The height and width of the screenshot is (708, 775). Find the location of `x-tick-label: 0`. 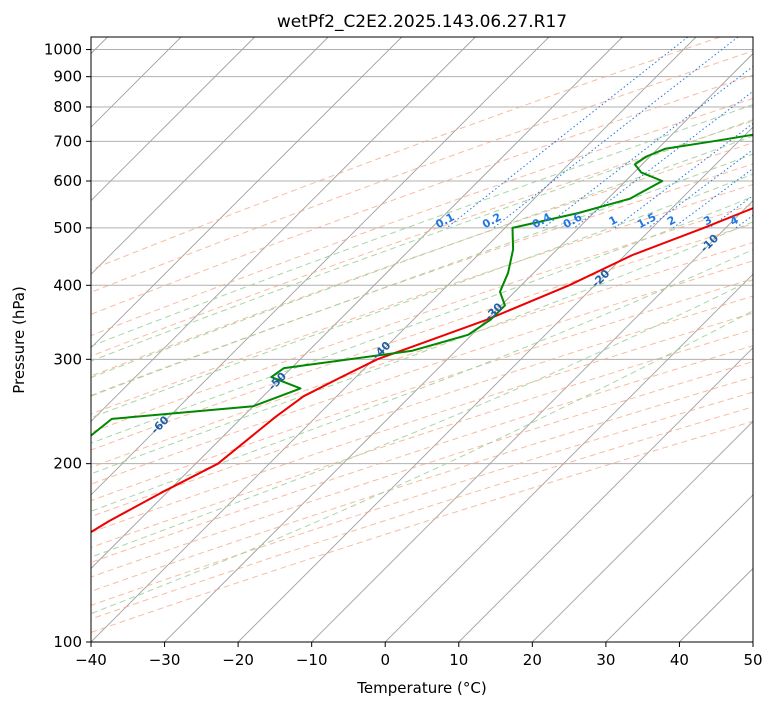

x-tick-label: 0 is located at coordinates (385, 660).